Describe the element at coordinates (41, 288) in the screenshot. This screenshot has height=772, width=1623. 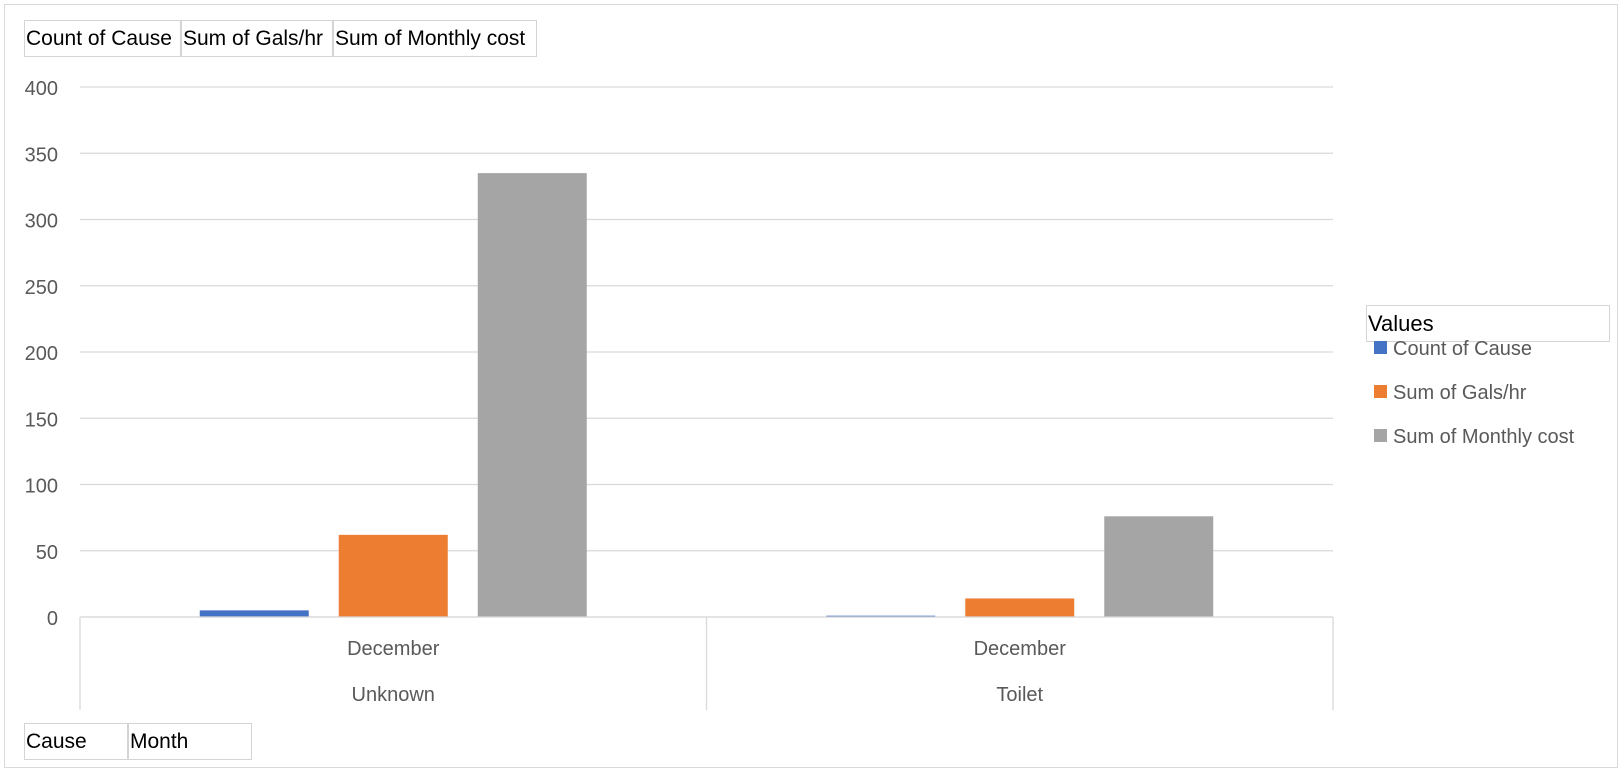
I see `y-tick-label: 250` at that location.